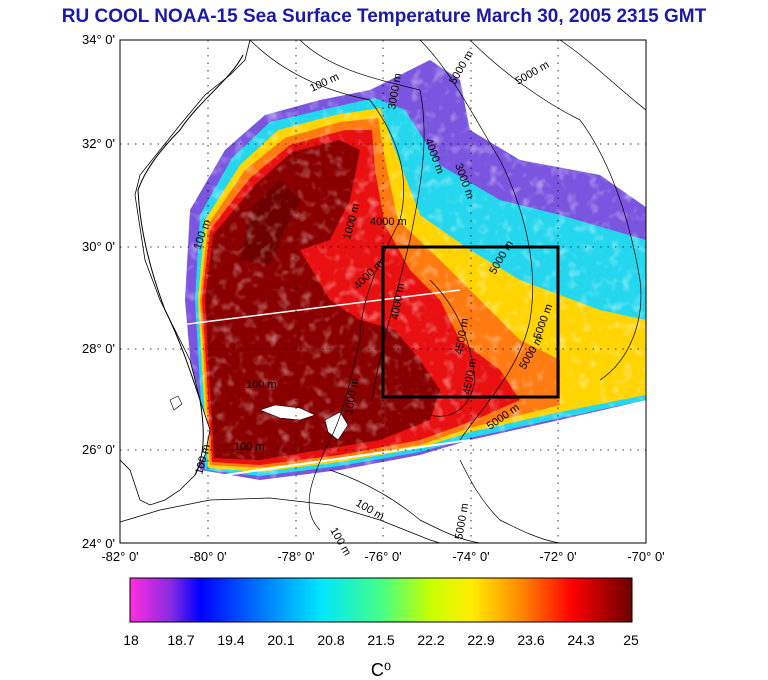  Describe the element at coordinates (645, 556) in the screenshot. I see `lon-label: -70° 0'` at that location.